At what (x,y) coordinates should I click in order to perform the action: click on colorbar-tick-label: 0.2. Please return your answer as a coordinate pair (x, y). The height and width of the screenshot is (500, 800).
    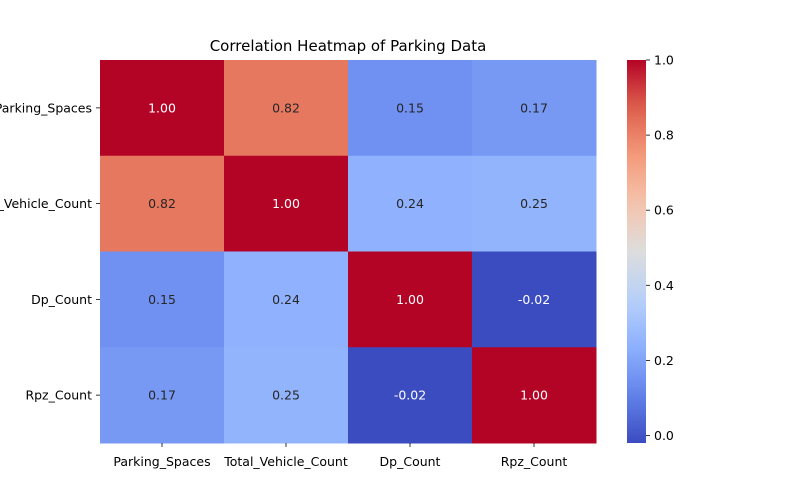
    Looking at the image, I should click on (664, 360).